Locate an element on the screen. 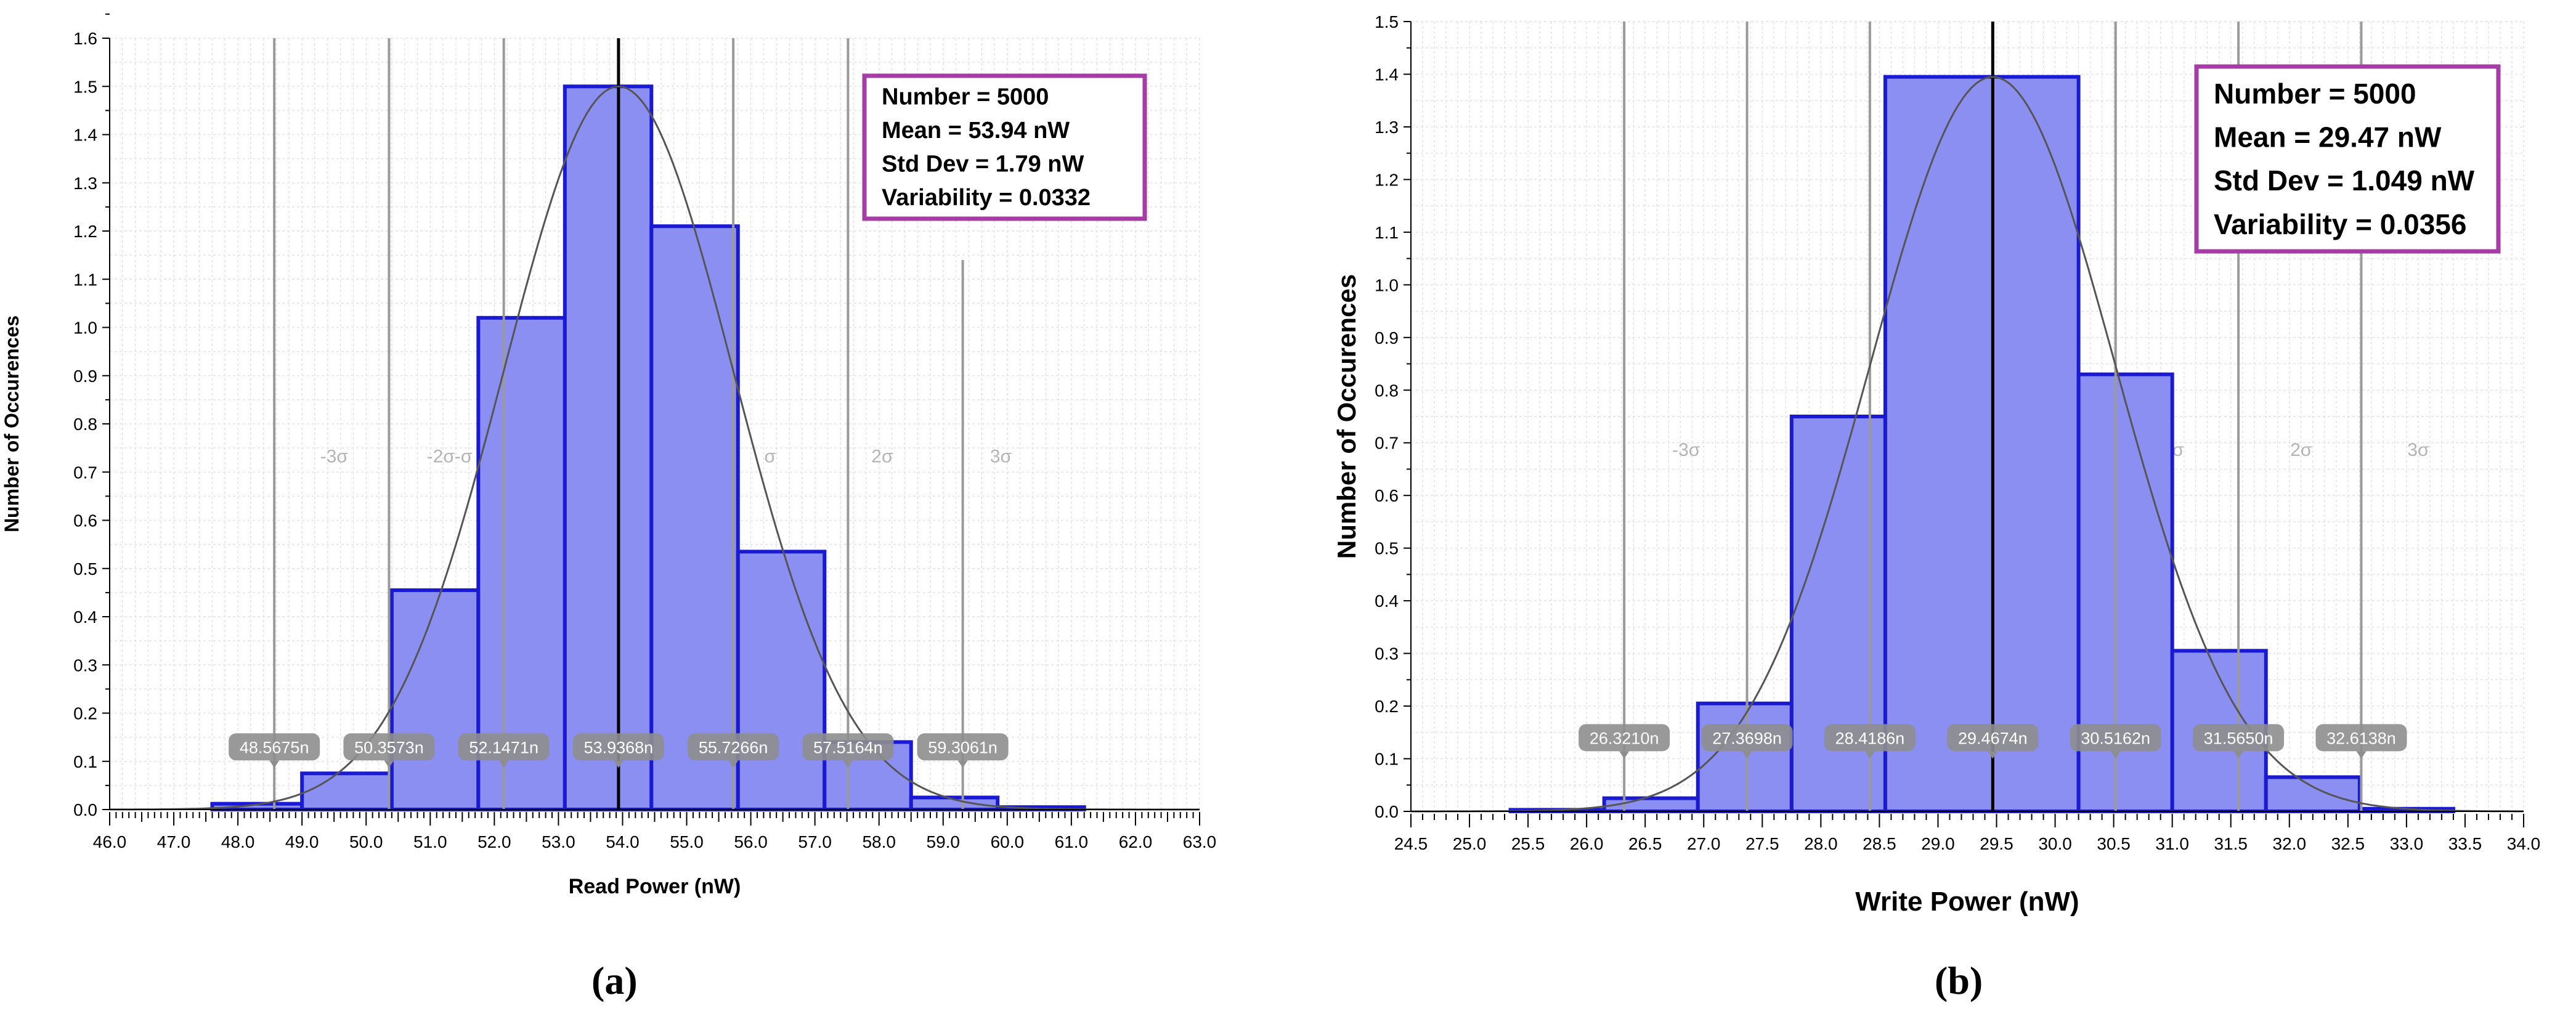  stats-line: Mean = 29.47 nW is located at coordinates (2328, 137).